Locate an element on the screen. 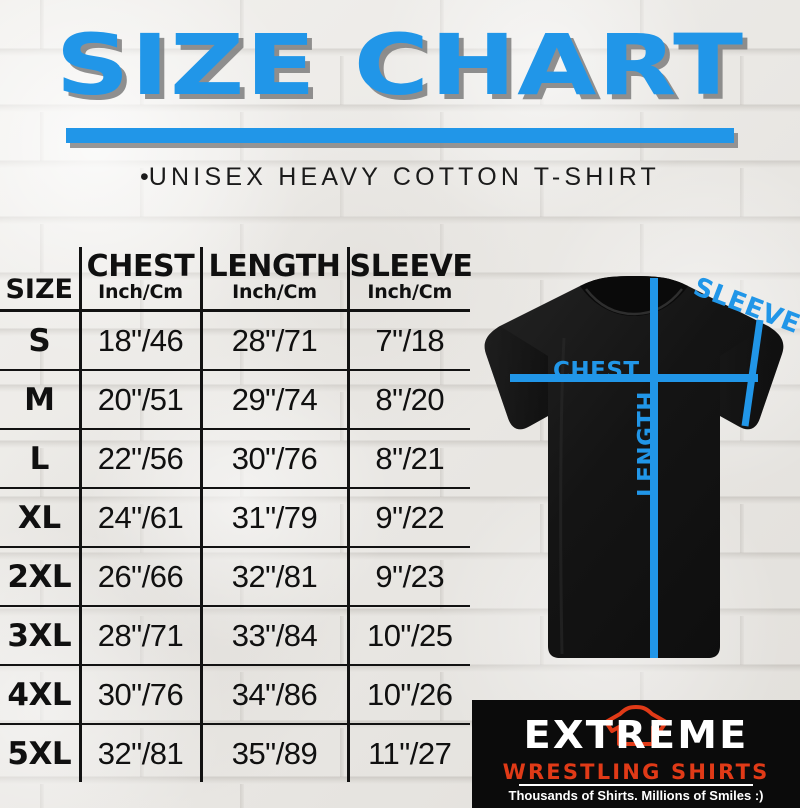  cell-sleeve: 9"/23 is located at coordinates (409, 577).